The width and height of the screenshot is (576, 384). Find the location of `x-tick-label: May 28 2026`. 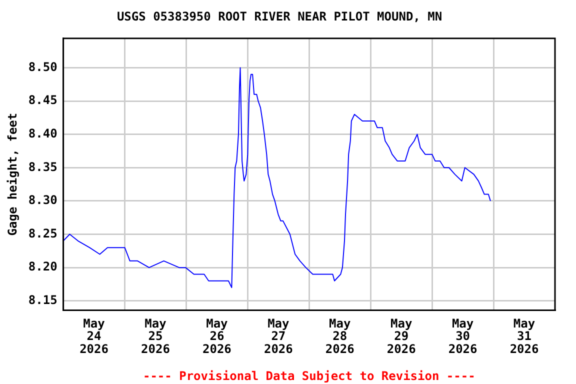

x-tick-label: May 28 2026 is located at coordinates (339, 336).